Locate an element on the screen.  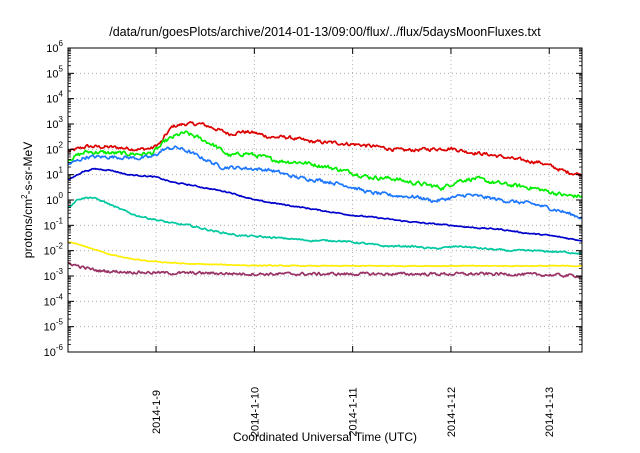
y-tick-exponent: 6 is located at coordinates (61, 43).